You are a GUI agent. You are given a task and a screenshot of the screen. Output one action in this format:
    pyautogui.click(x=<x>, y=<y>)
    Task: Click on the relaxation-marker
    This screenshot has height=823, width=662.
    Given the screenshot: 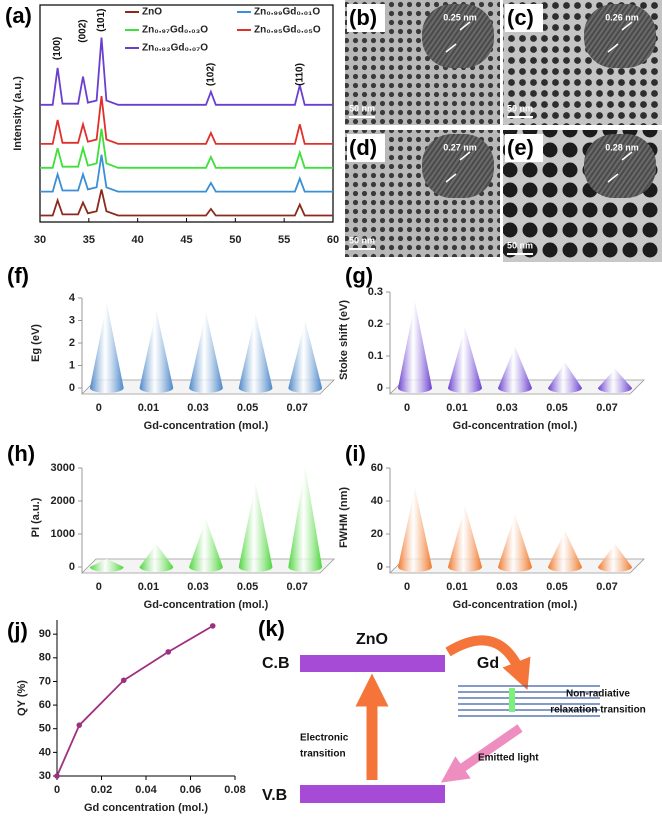 What is the action you would take?
    pyautogui.click(x=512, y=700)
    